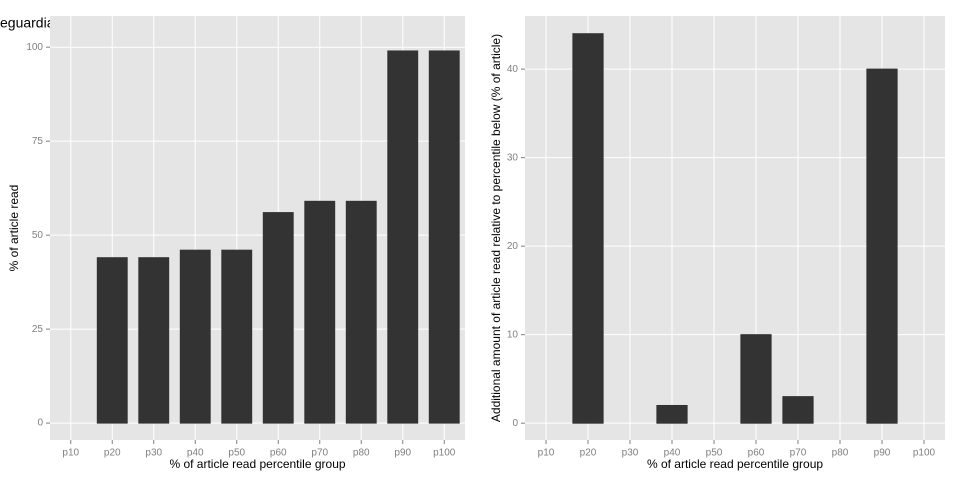 This screenshot has height=480, width=960. What do you see at coordinates (513, 69) in the screenshot?
I see `y-tick-label: 40` at bounding box center [513, 69].